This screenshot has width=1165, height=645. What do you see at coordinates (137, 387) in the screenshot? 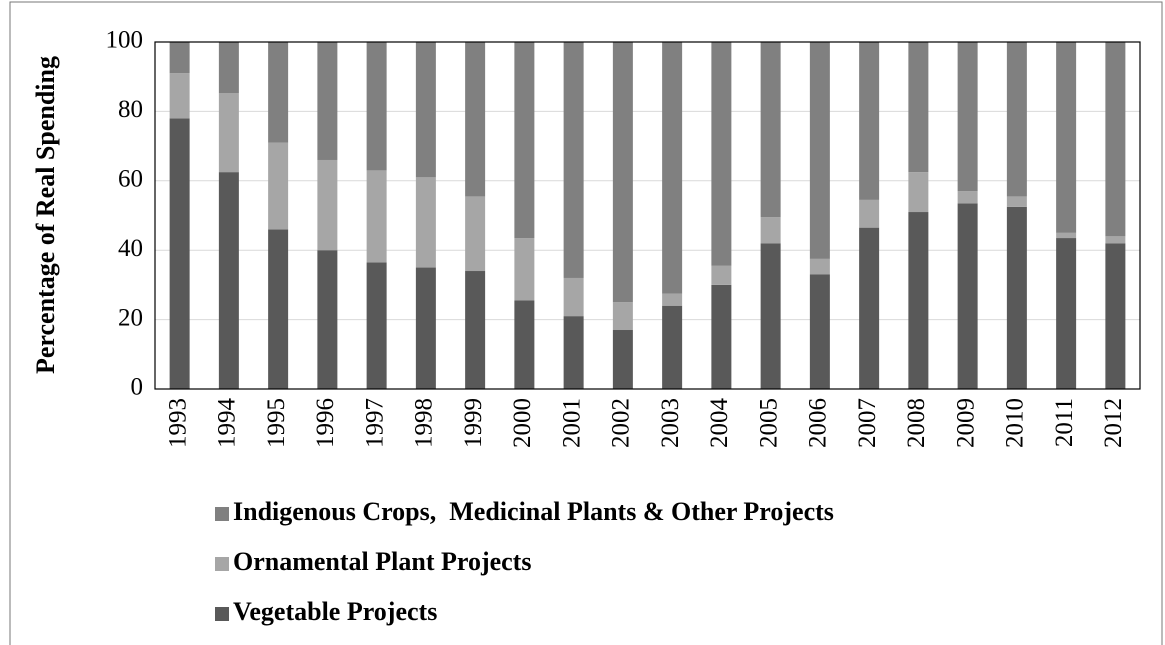
I see `y-tick-label: 0` at bounding box center [137, 387].